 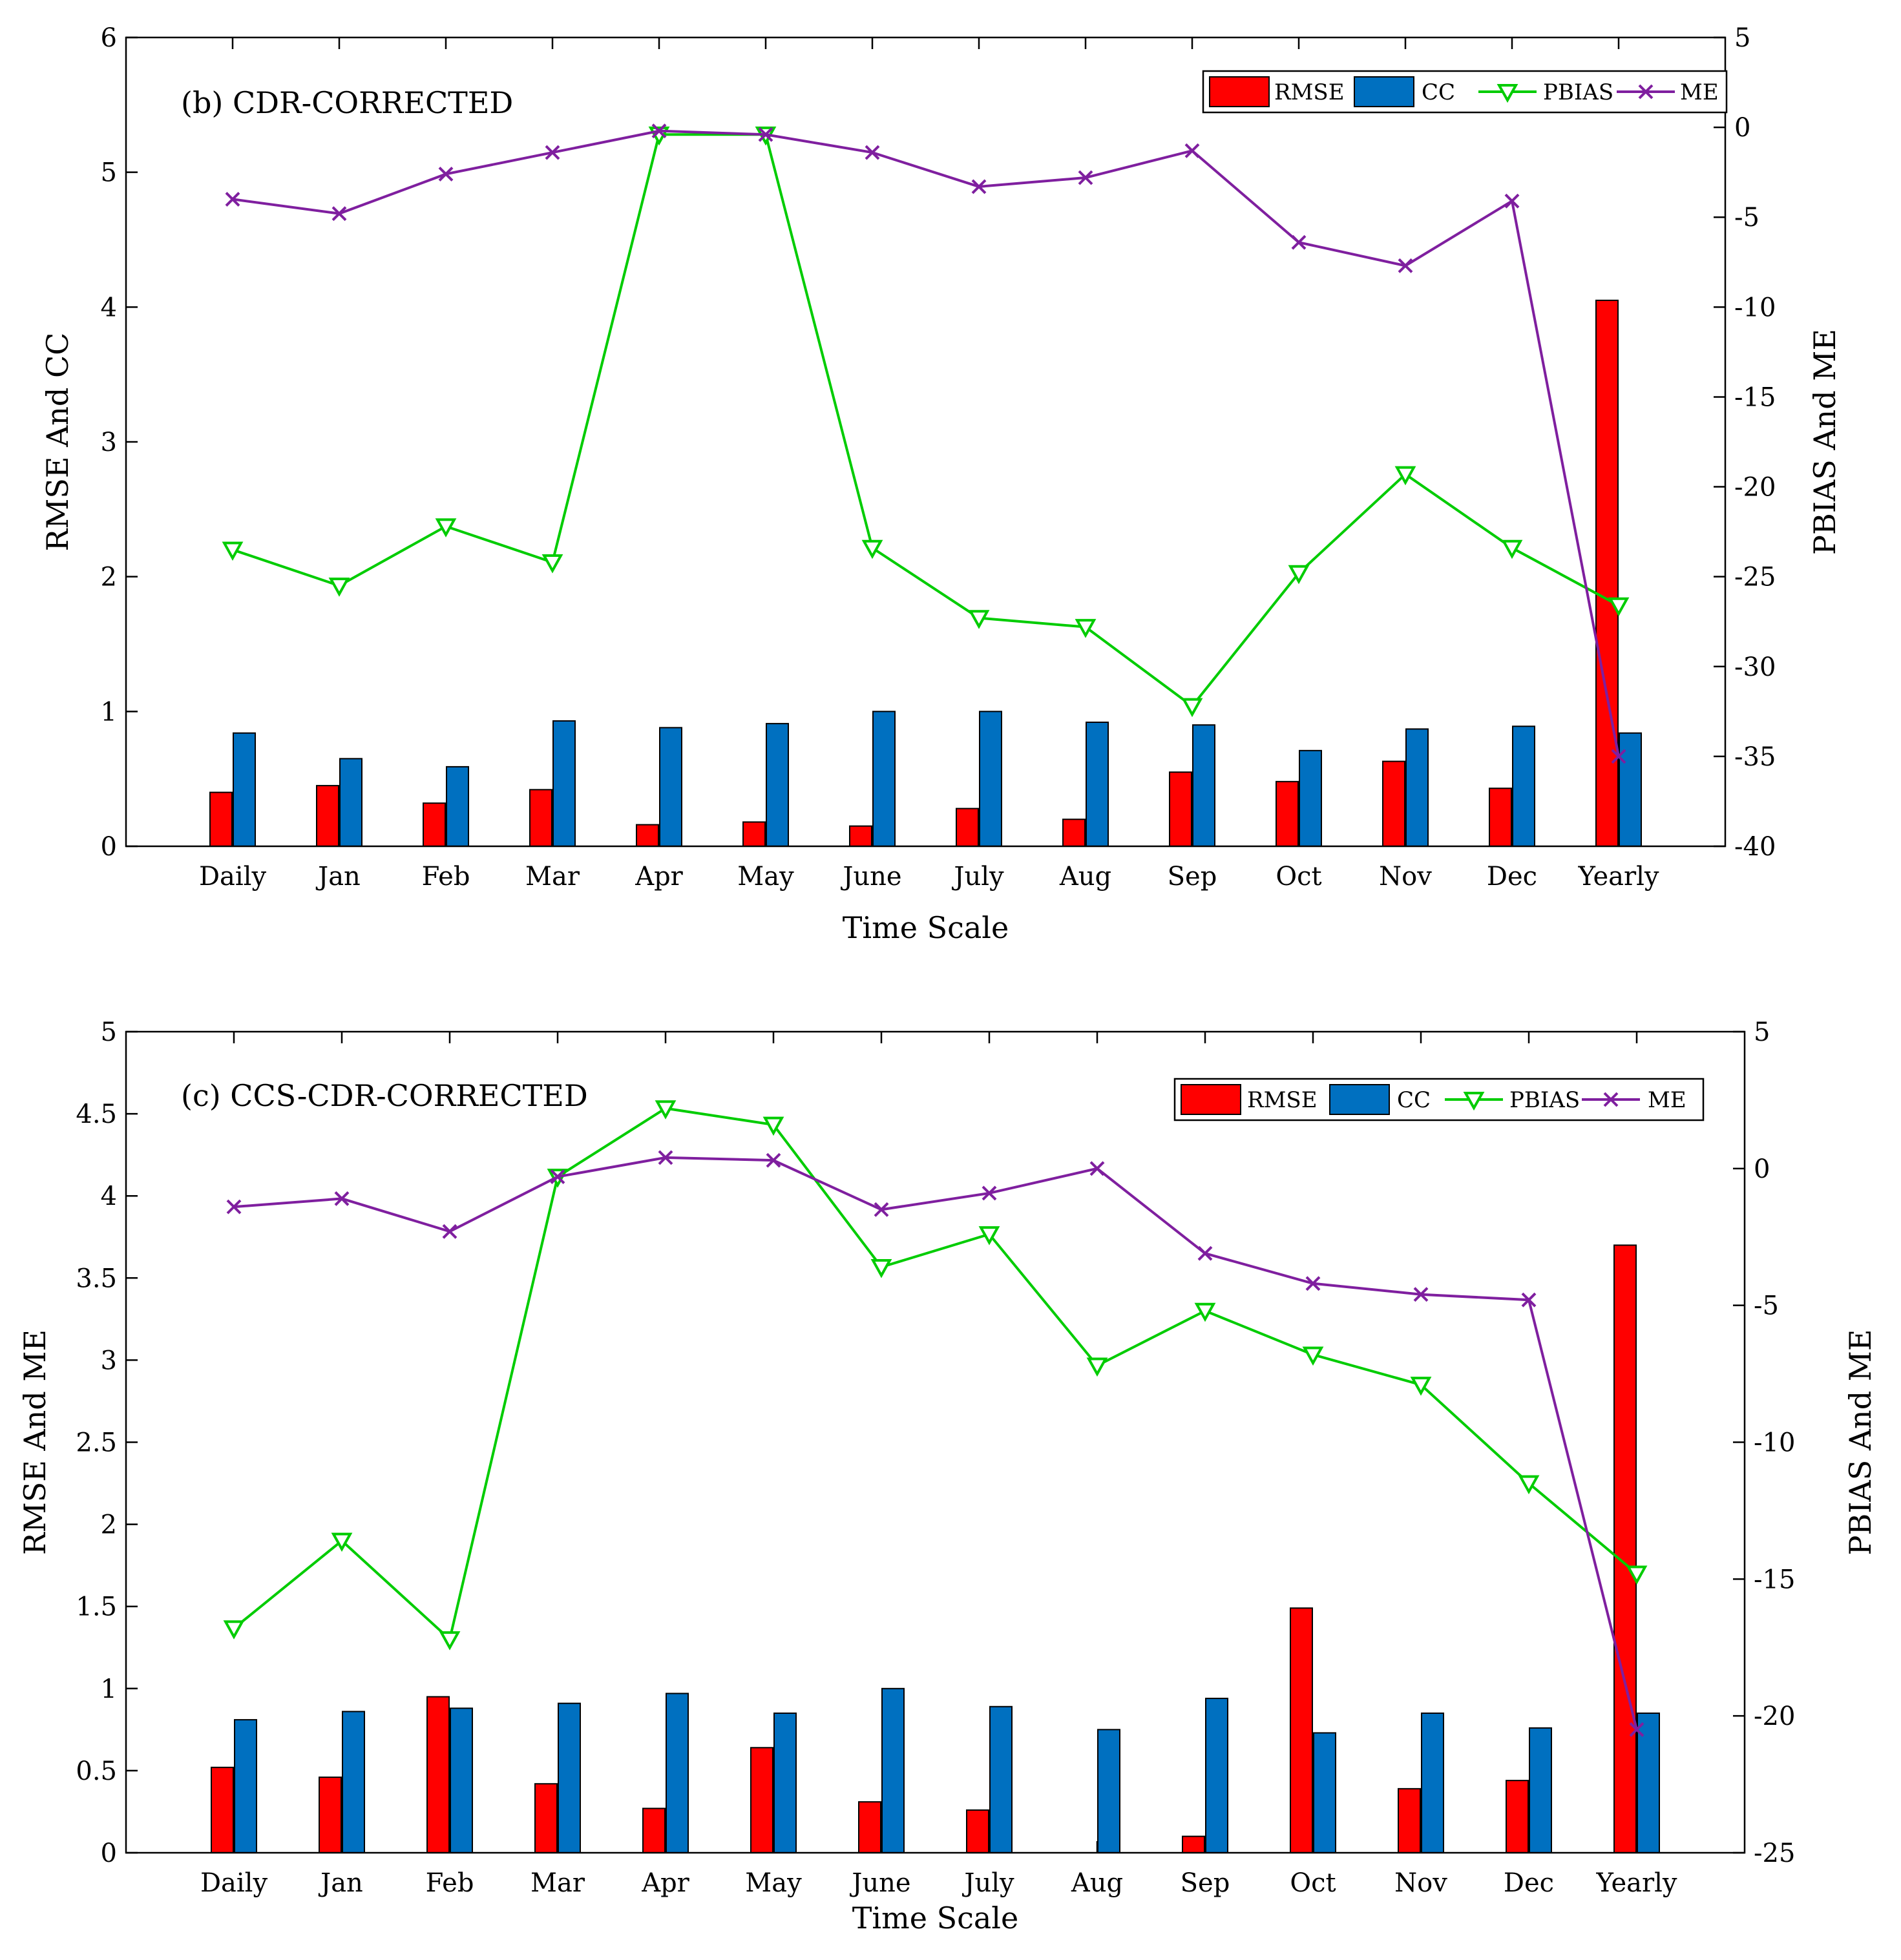 What do you see at coordinates (1529, 1485) in the screenshot?
I see `marker-pbias-dec` at bounding box center [1529, 1485].